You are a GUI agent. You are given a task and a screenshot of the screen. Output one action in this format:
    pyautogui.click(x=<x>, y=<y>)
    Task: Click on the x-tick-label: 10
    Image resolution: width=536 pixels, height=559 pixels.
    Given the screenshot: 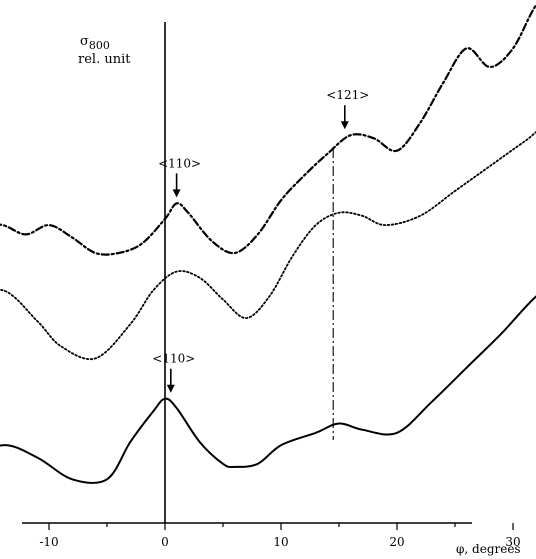 What is the action you would take?
    pyautogui.click(x=280, y=542)
    